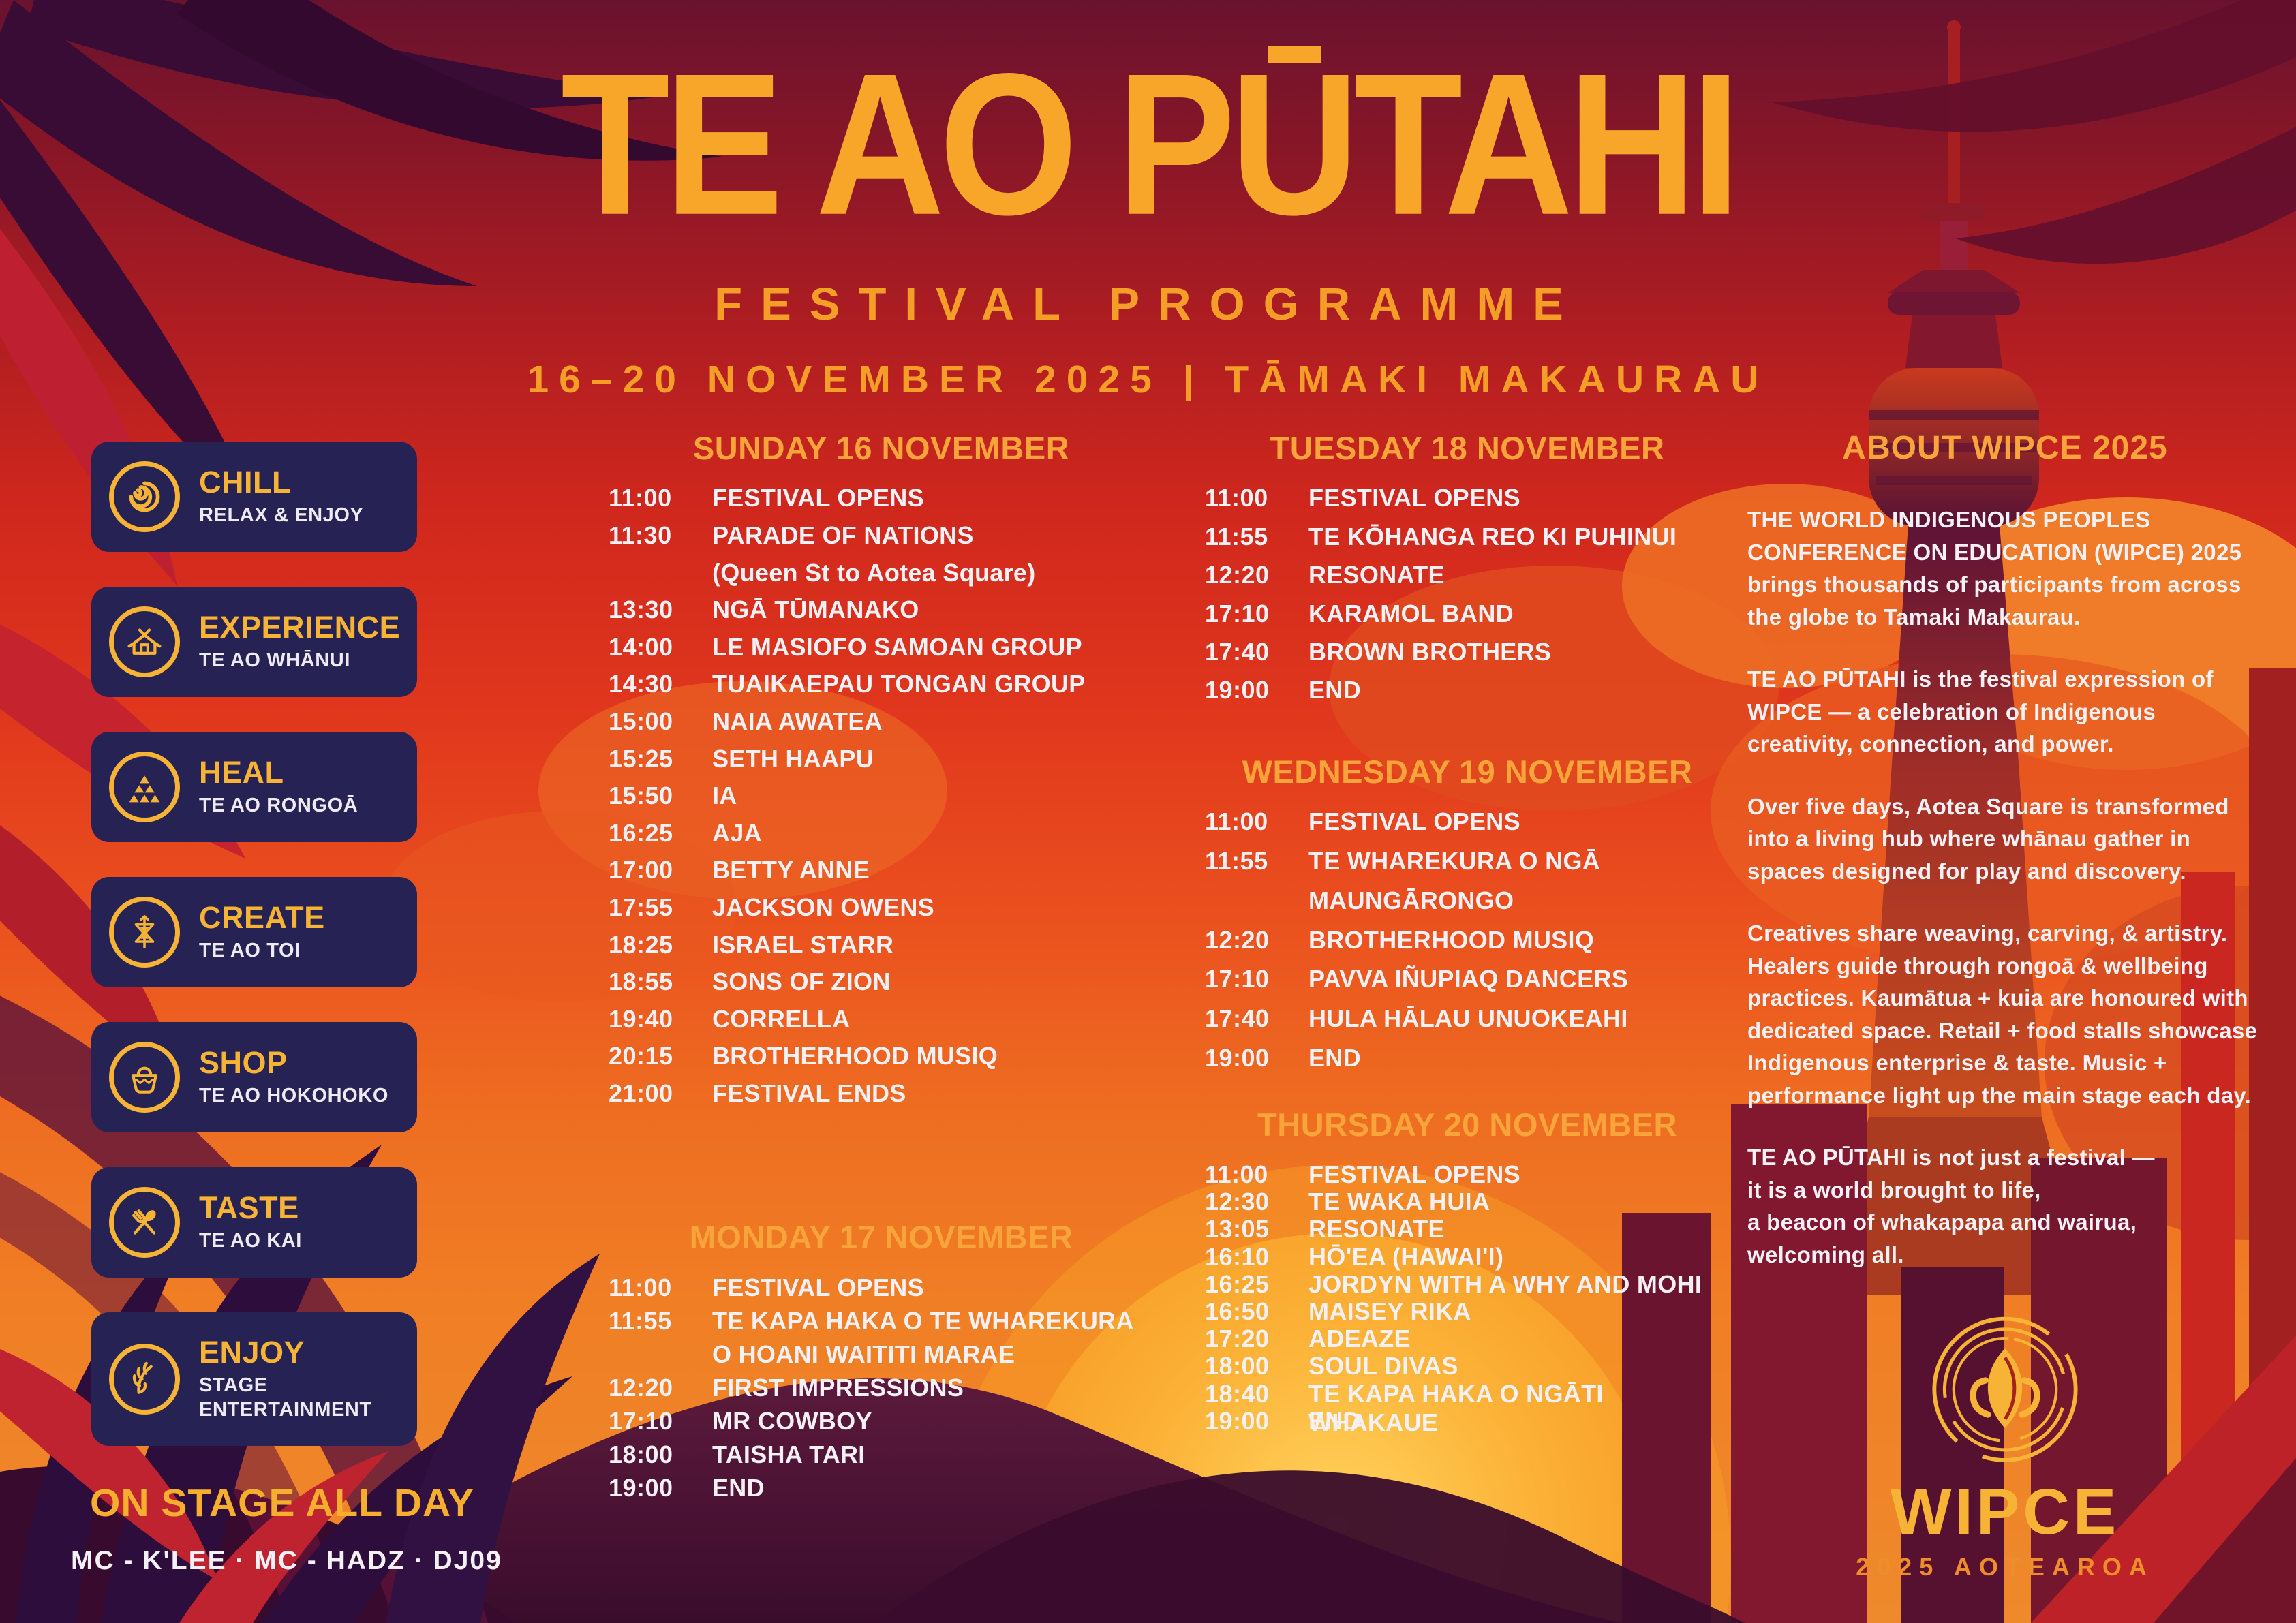  Describe the element at coordinates (144, 932) in the screenshot. I see `taniko-weave-icon` at that location.